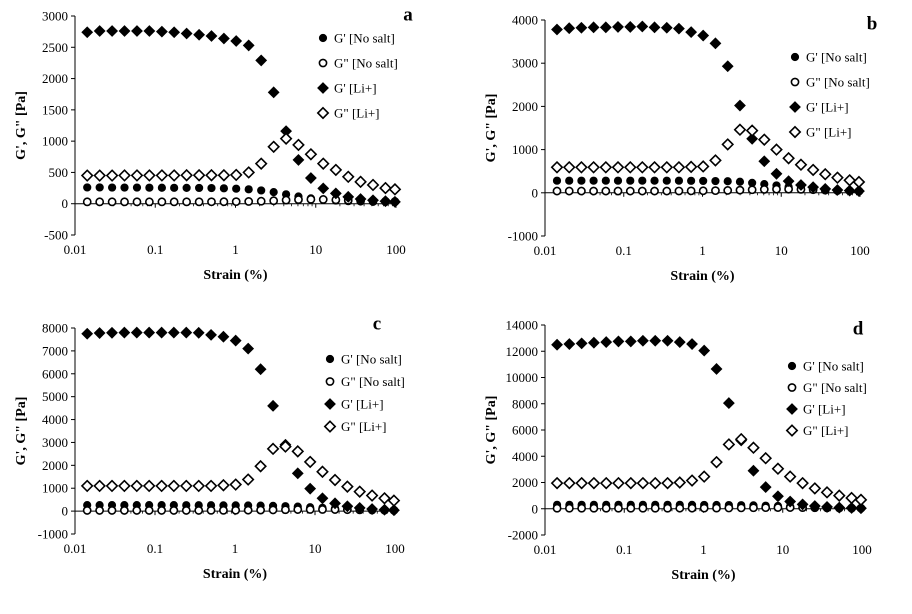  Describe the element at coordinates (55, 350) in the screenshot. I see `y-tick-label: 7000` at that location.